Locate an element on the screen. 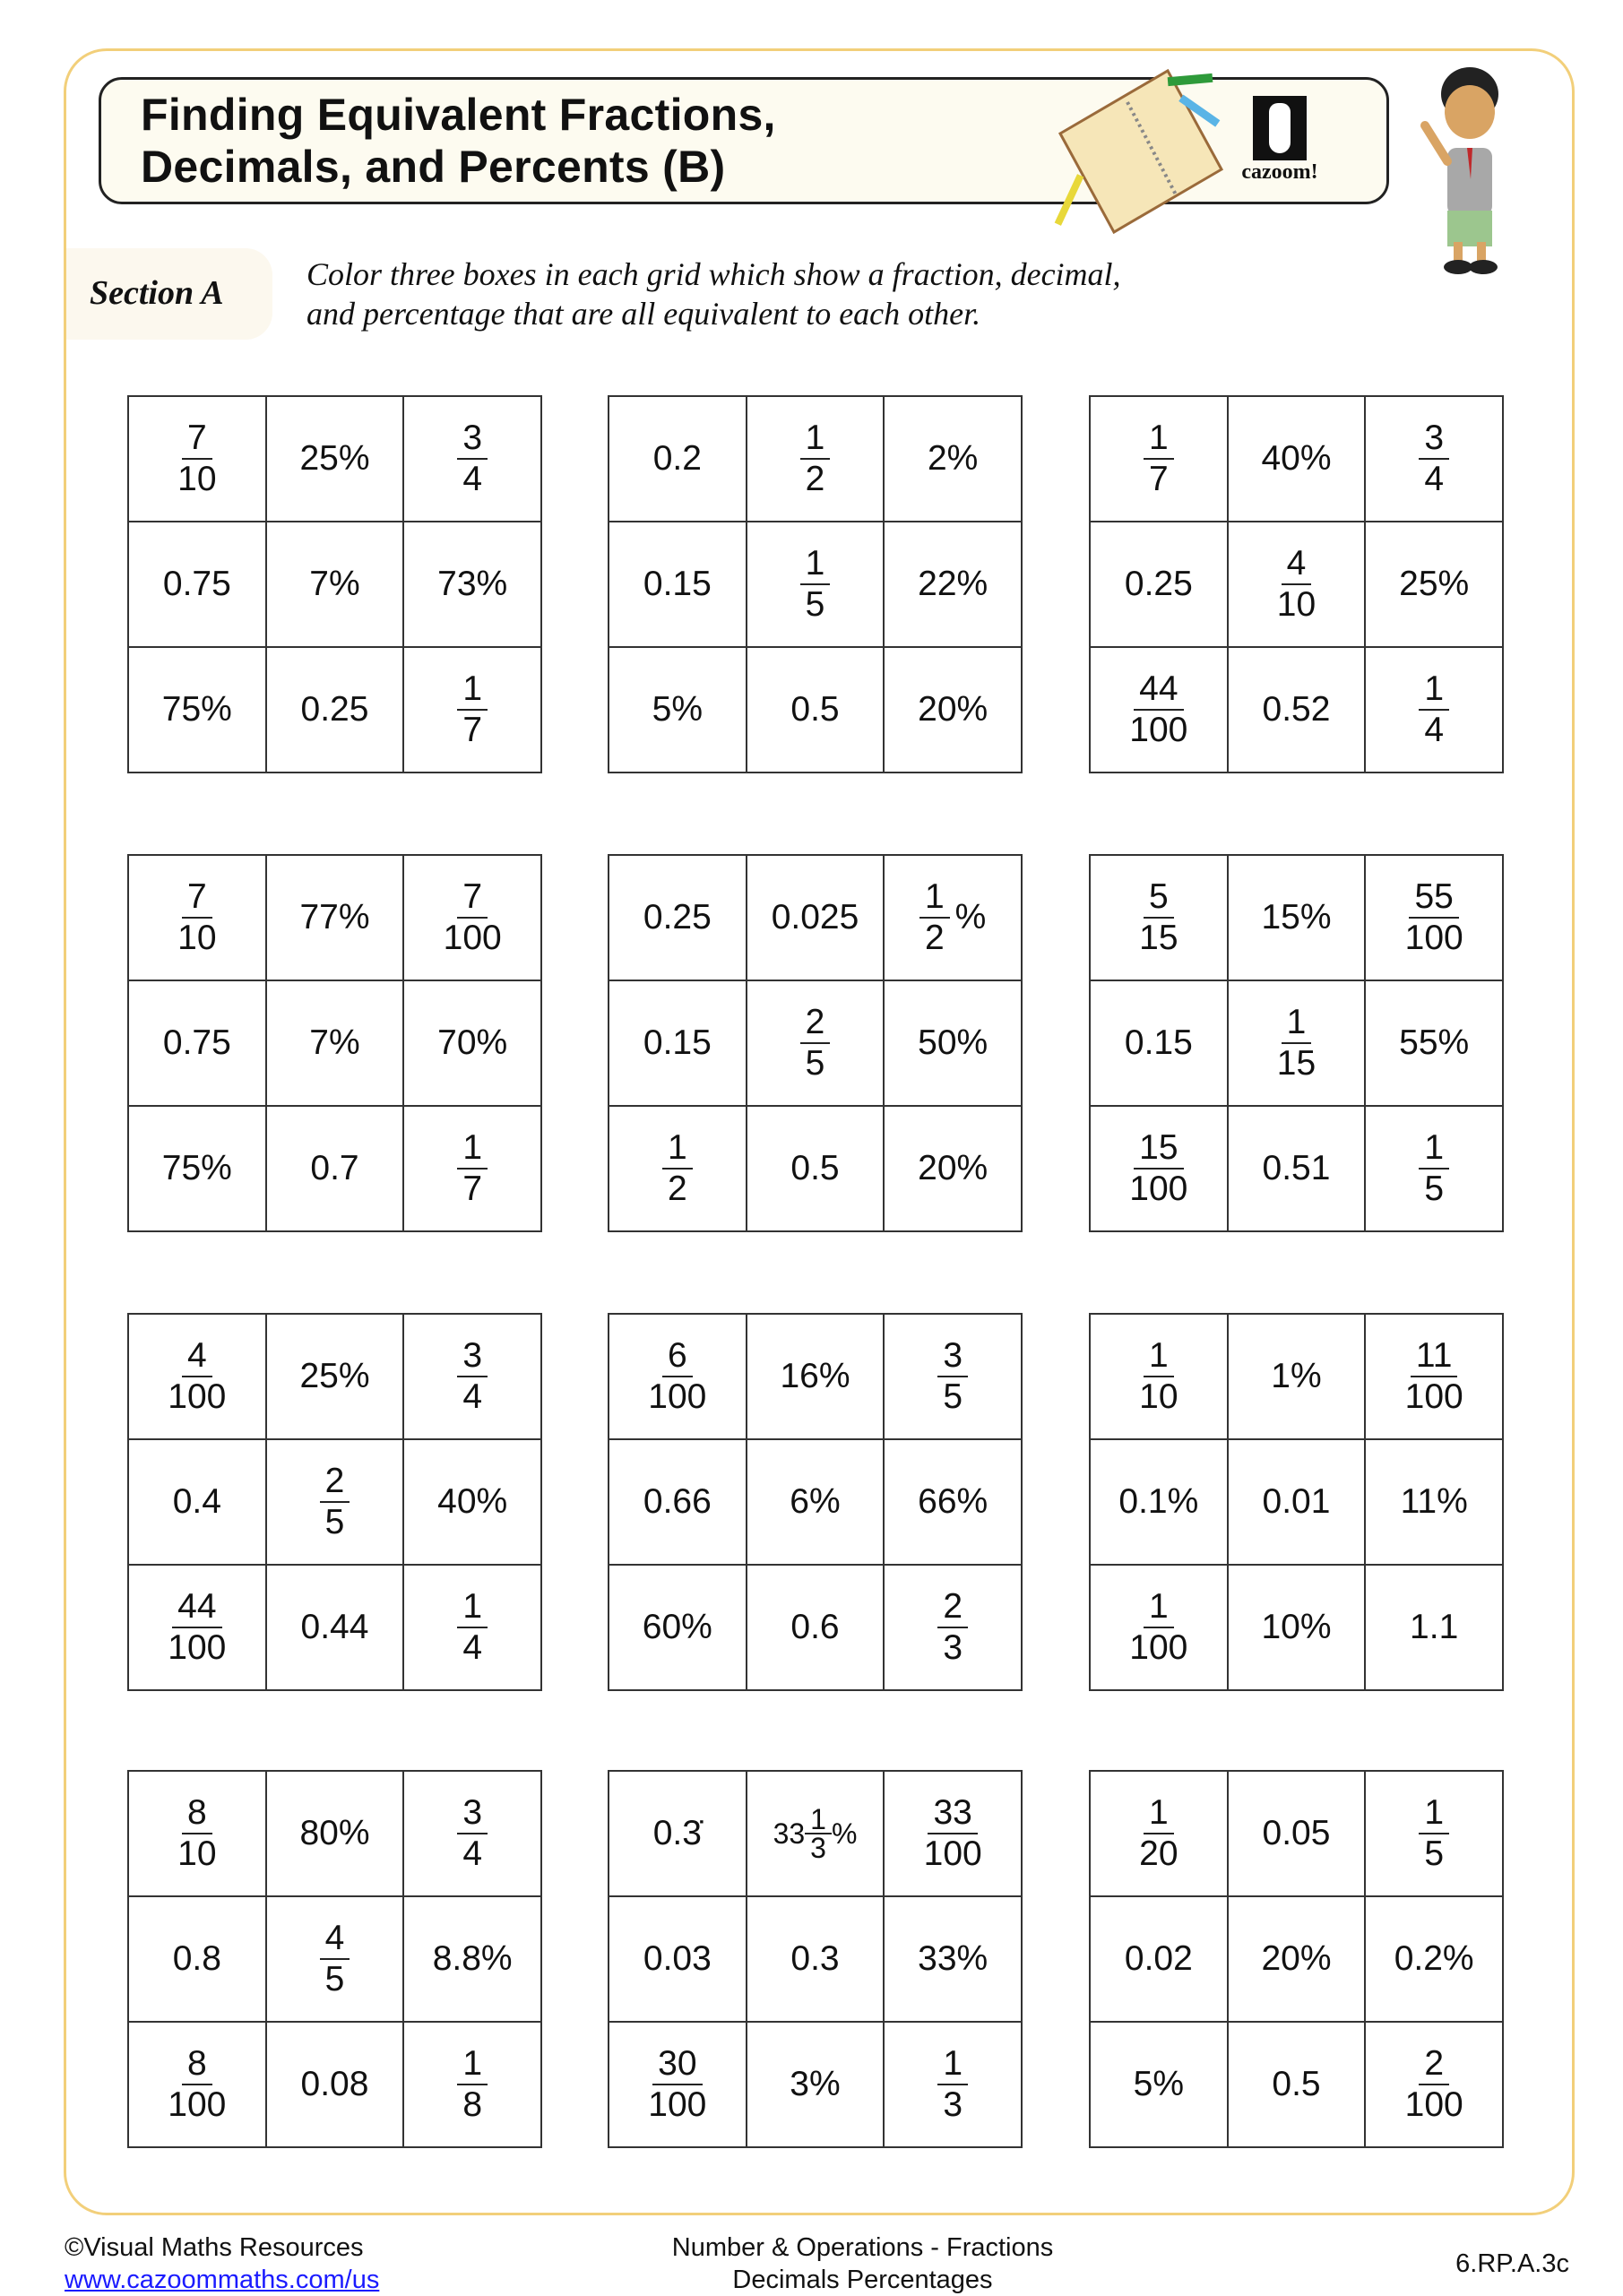 The width and height of the screenshot is (1623, 2296). grid-cell: 30 100 is located at coordinates (678, 2085).